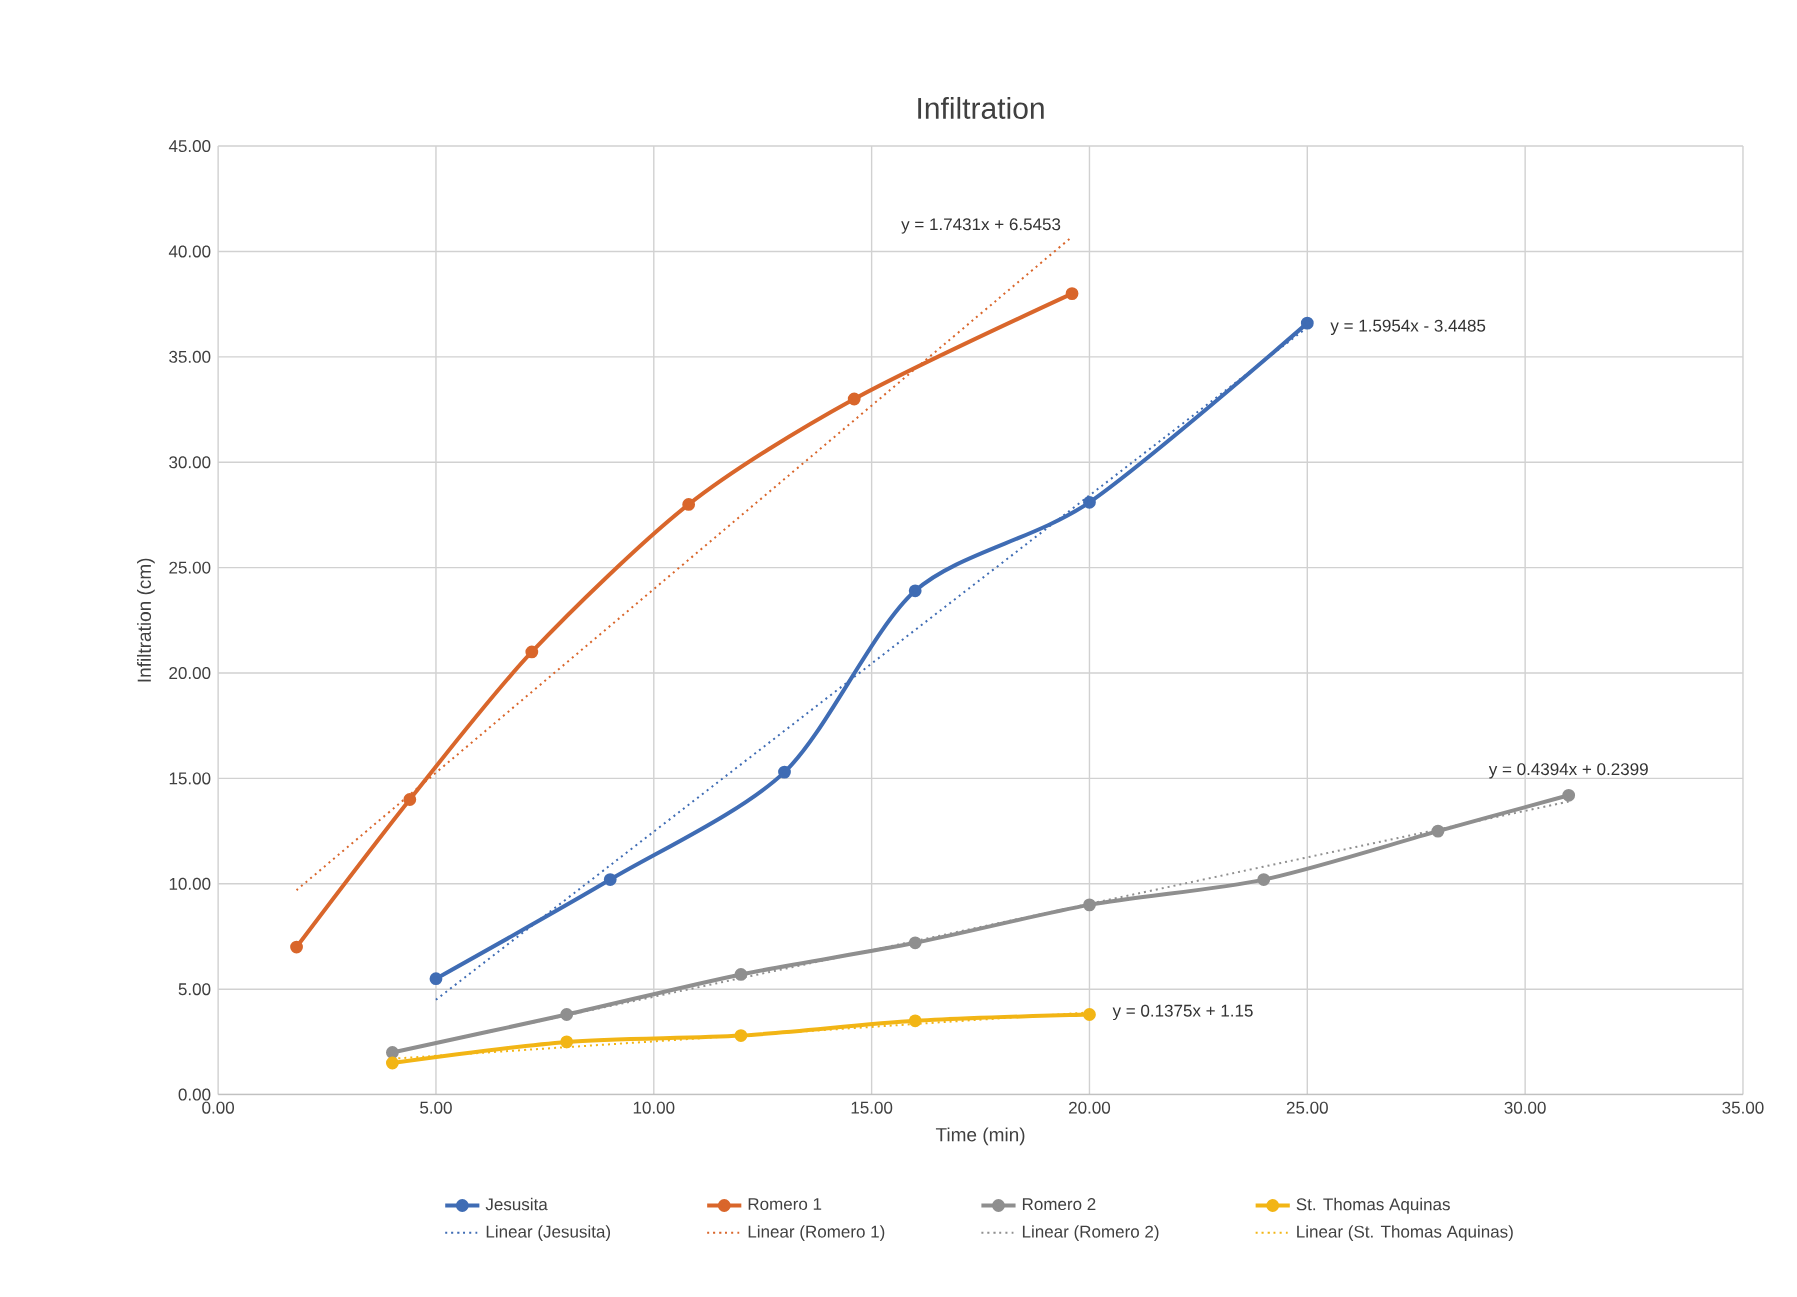  Describe the element at coordinates (189, 251) in the screenshot. I see `y-tick-label: 40.00` at that location.